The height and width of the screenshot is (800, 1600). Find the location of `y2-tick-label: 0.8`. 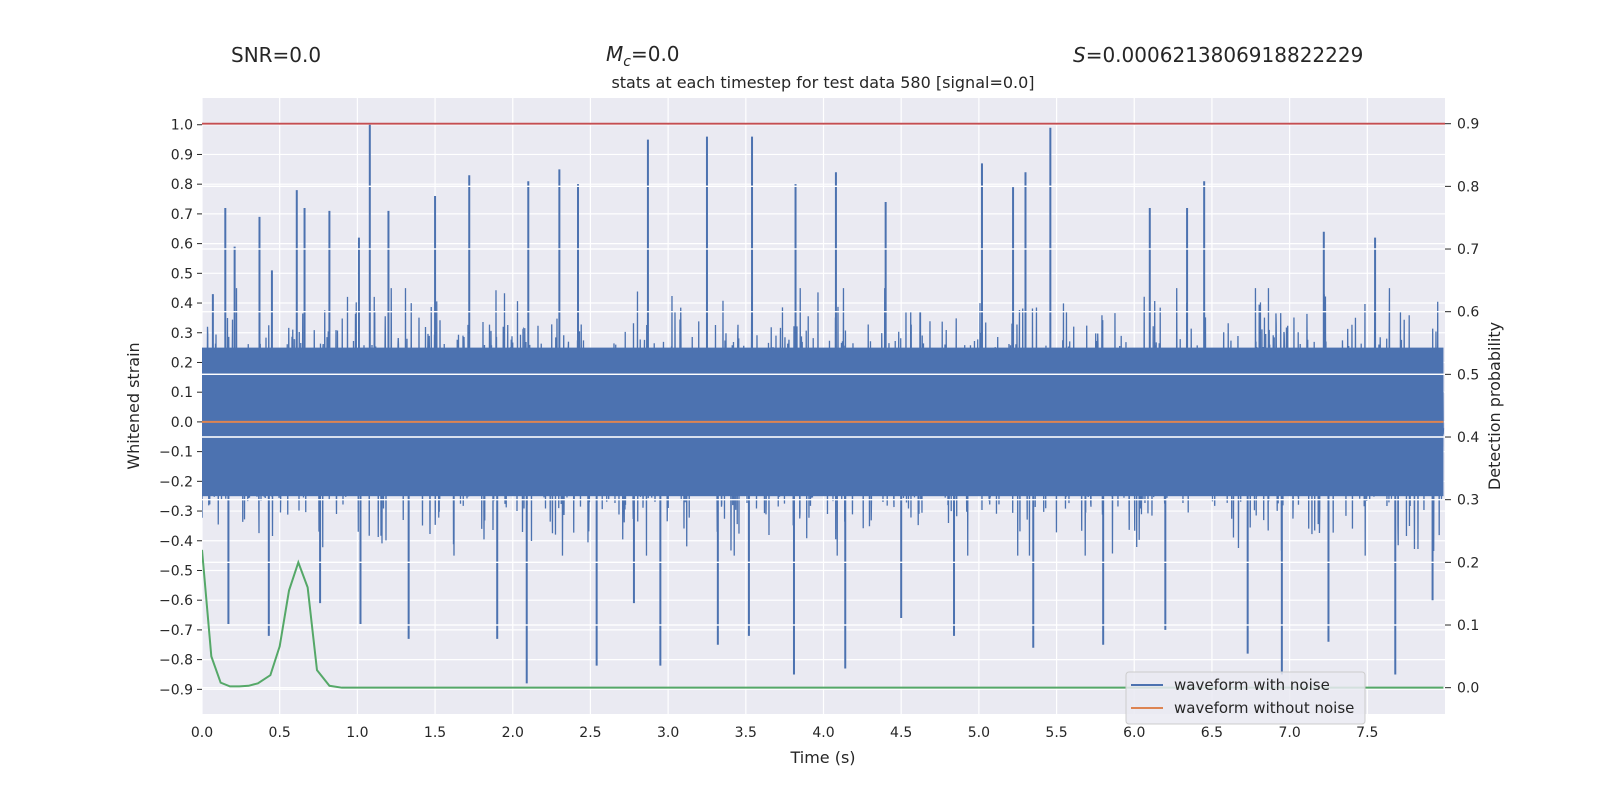

y2-tick-label: 0.8 is located at coordinates (1468, 187).